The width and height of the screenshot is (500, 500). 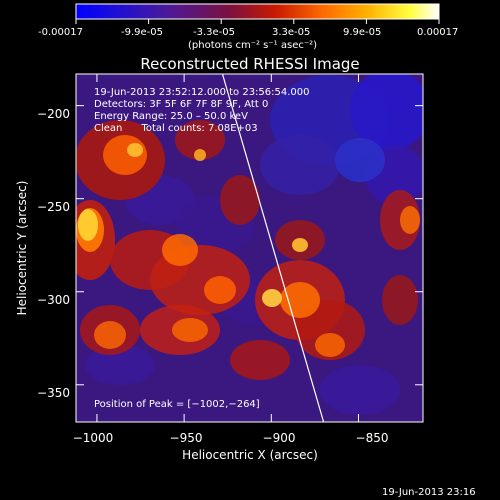 I want to click on colorbar-tick-label-4: 9.9e-05, so click(x=362, y=32).